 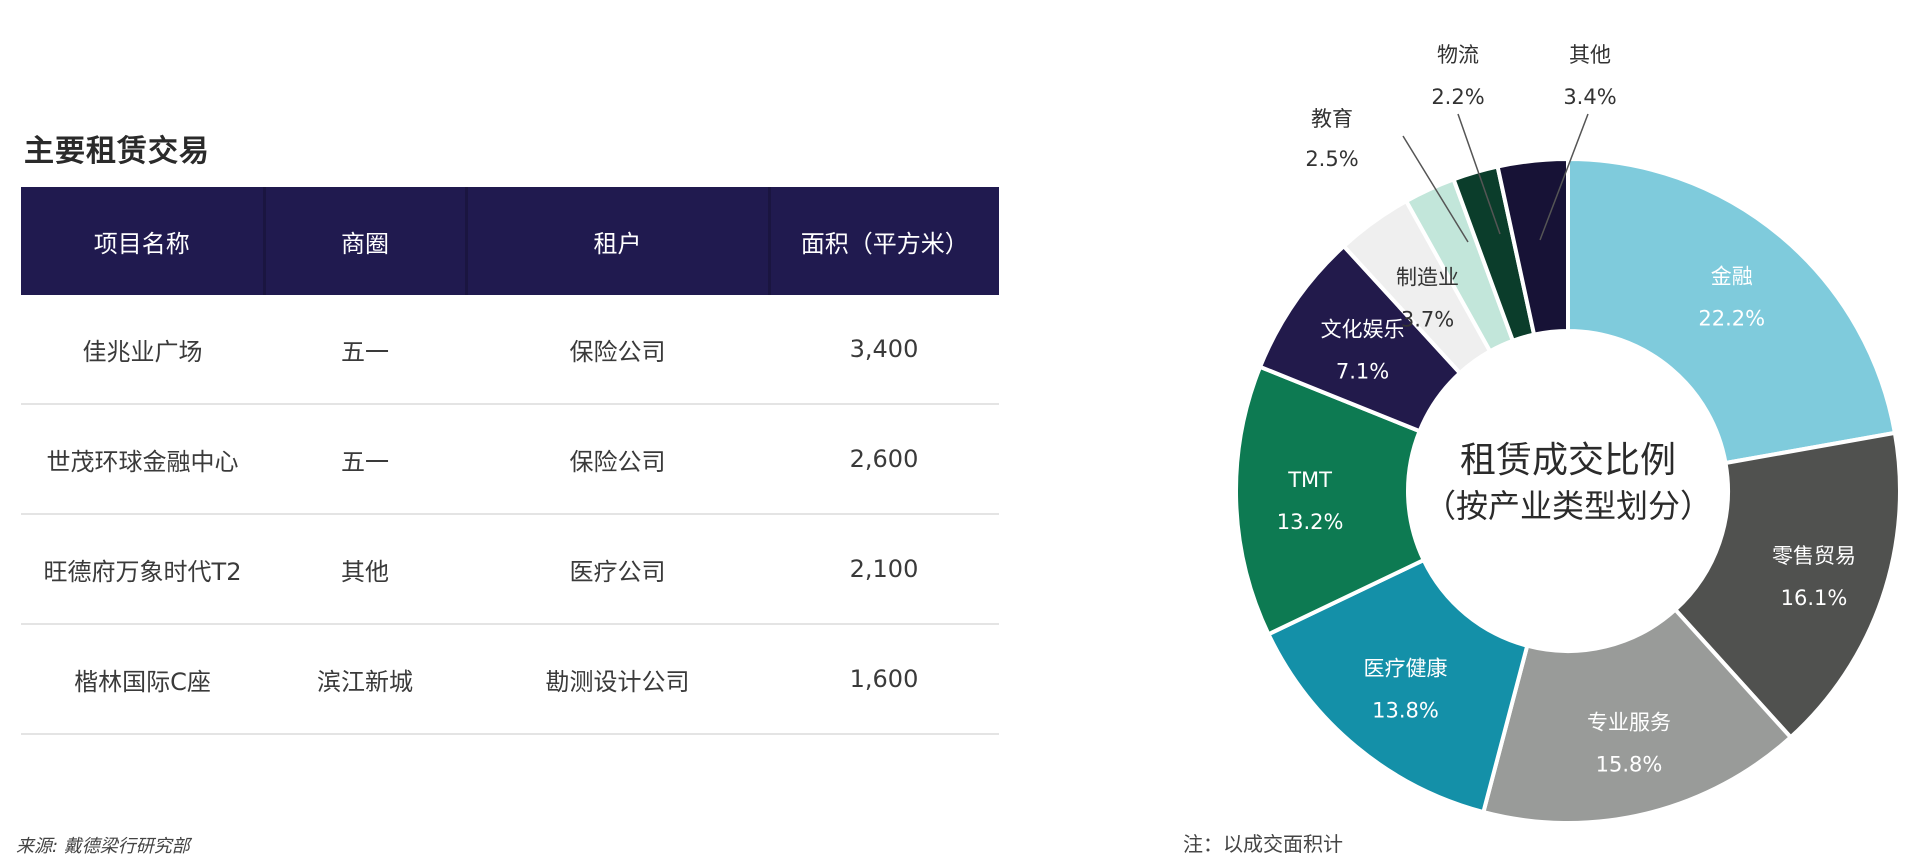 What do you see at coordinates (884, 679) in the screenshot?
I see `cell-area: 1,600` at bounding box center [884, 679].